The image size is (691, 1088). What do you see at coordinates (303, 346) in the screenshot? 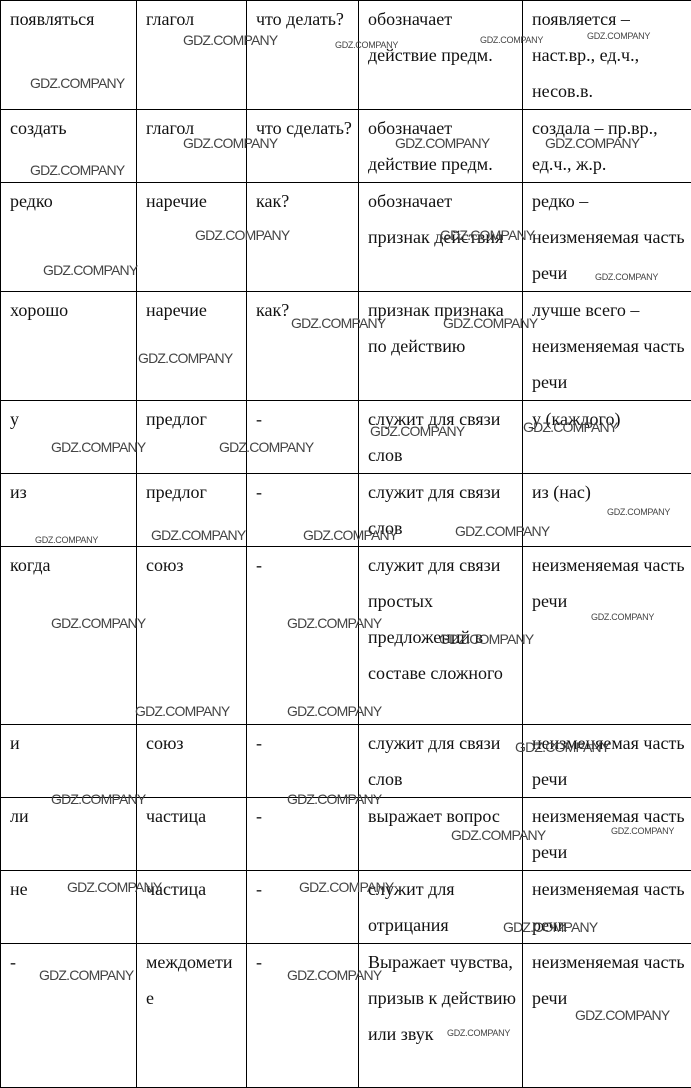
I see `table-cell: как?` at bounding box center [303, 346].